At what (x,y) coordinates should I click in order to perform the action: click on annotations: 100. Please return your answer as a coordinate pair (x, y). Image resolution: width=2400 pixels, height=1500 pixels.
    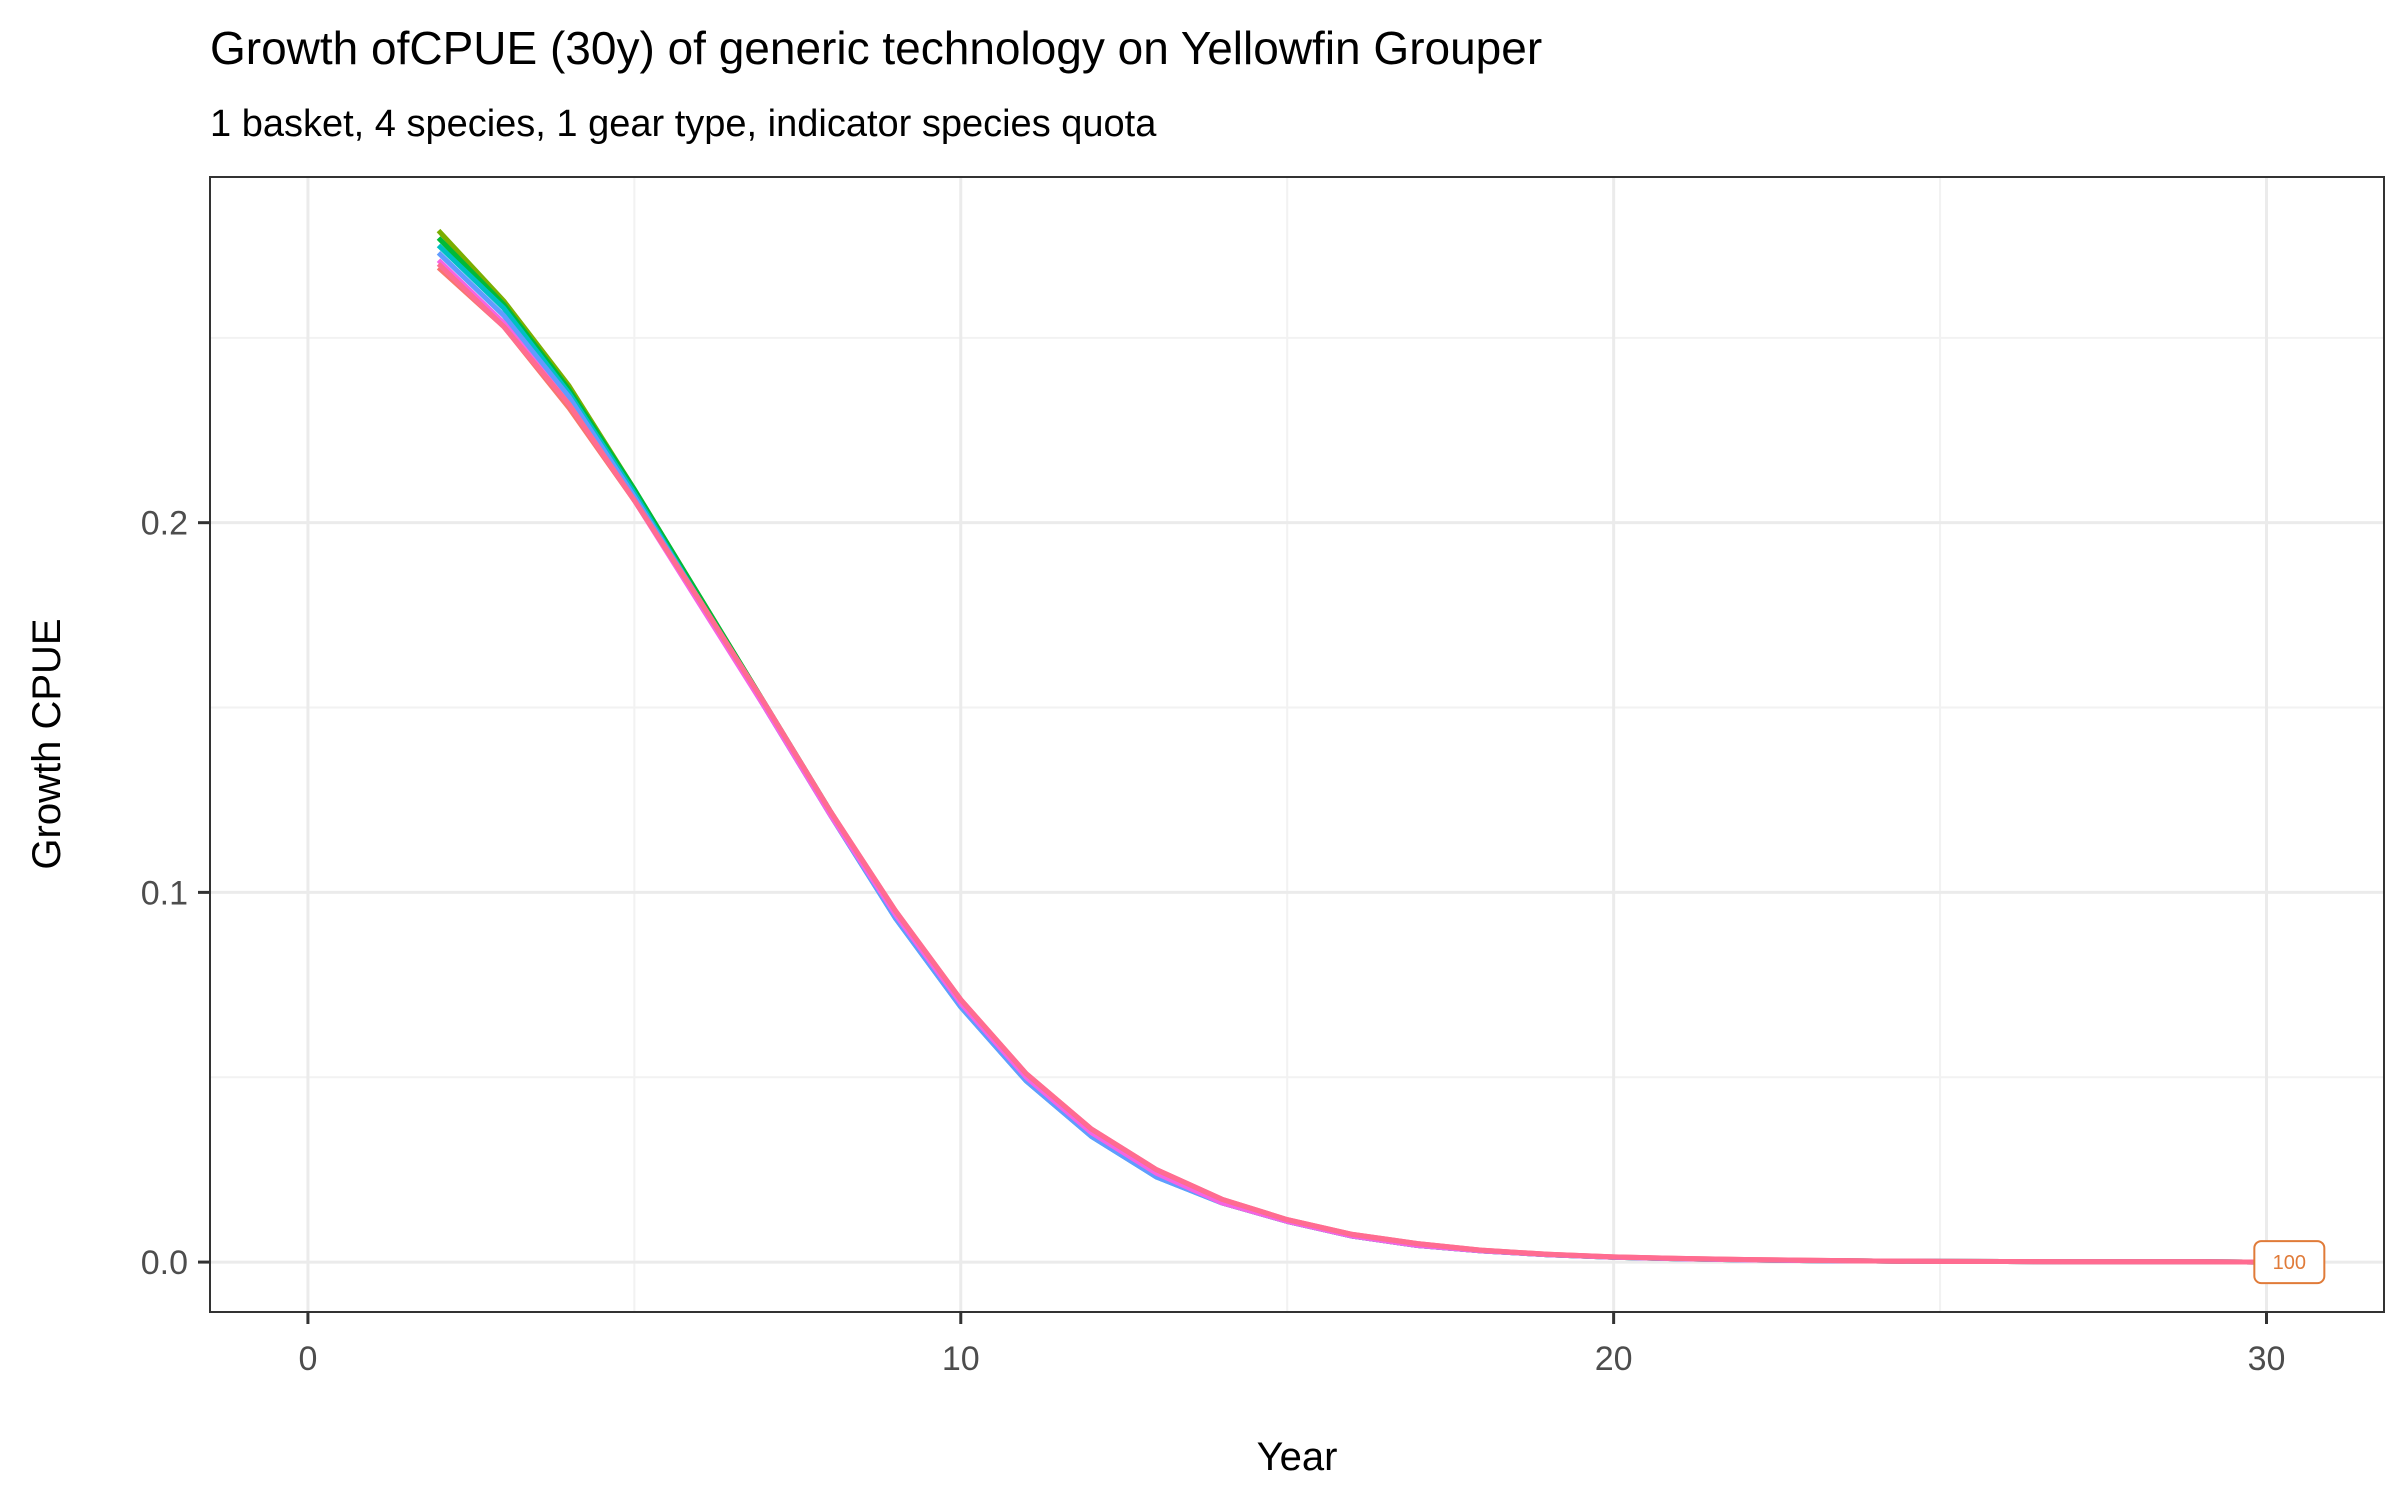
    Looking at the image, I should click on (2289, 1262).